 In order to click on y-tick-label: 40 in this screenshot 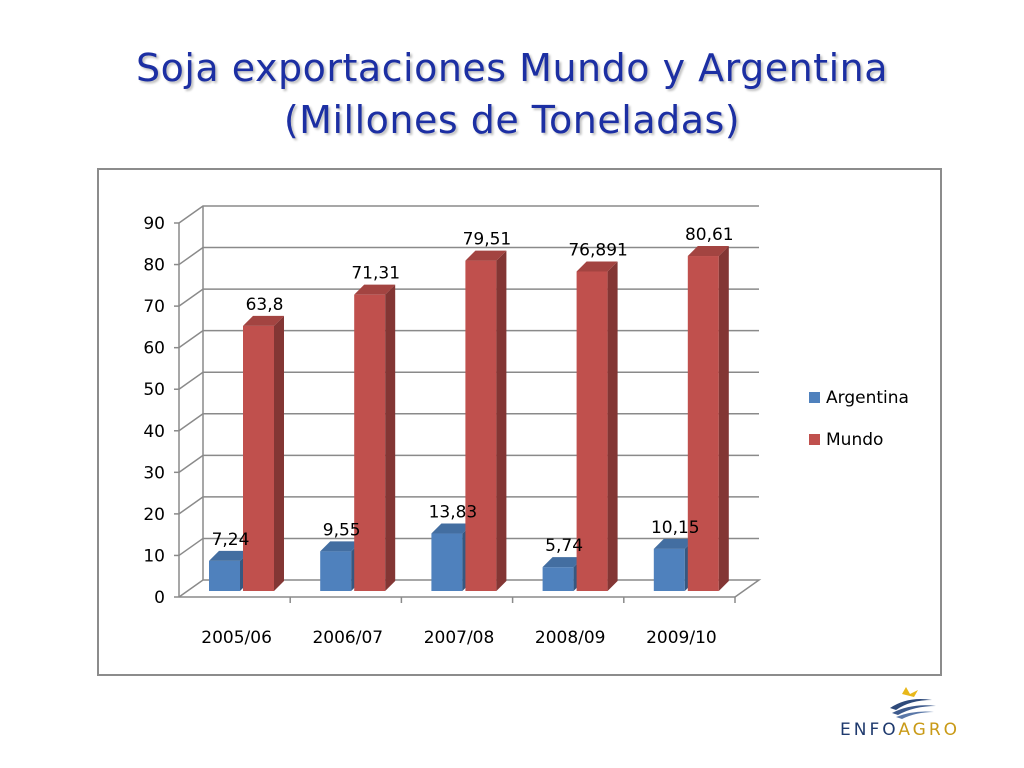, I will do `click(154, 432)`.